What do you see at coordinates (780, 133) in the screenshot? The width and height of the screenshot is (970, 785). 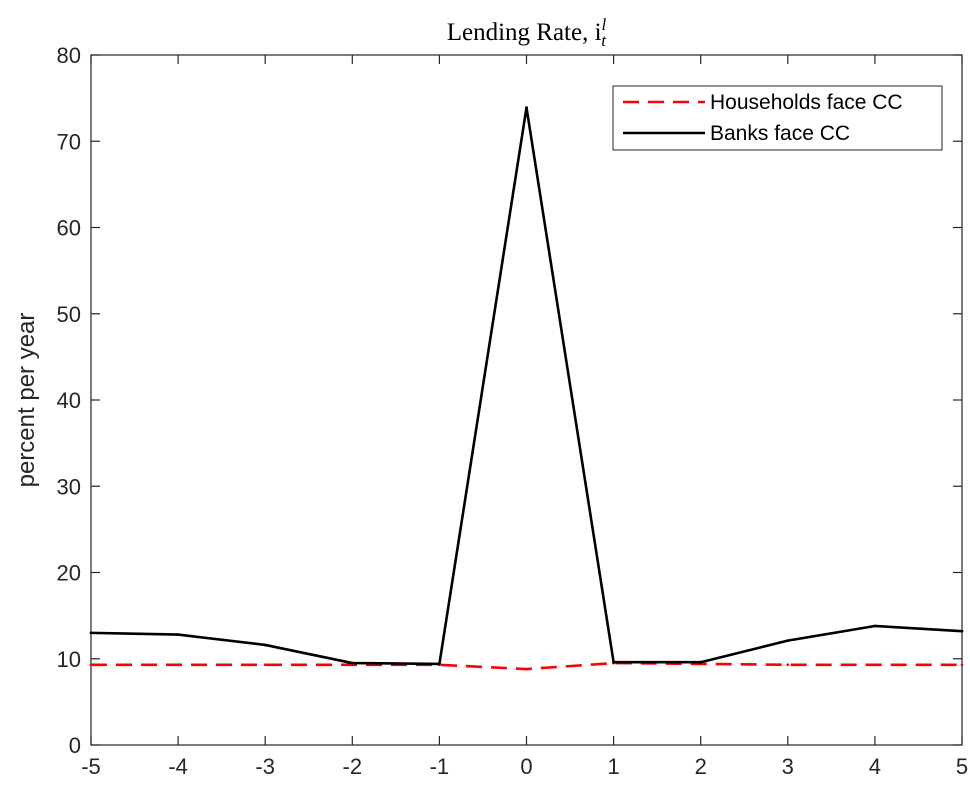 I see `legend-label-banks: Banks face CC` at bounding box center [780, 133].